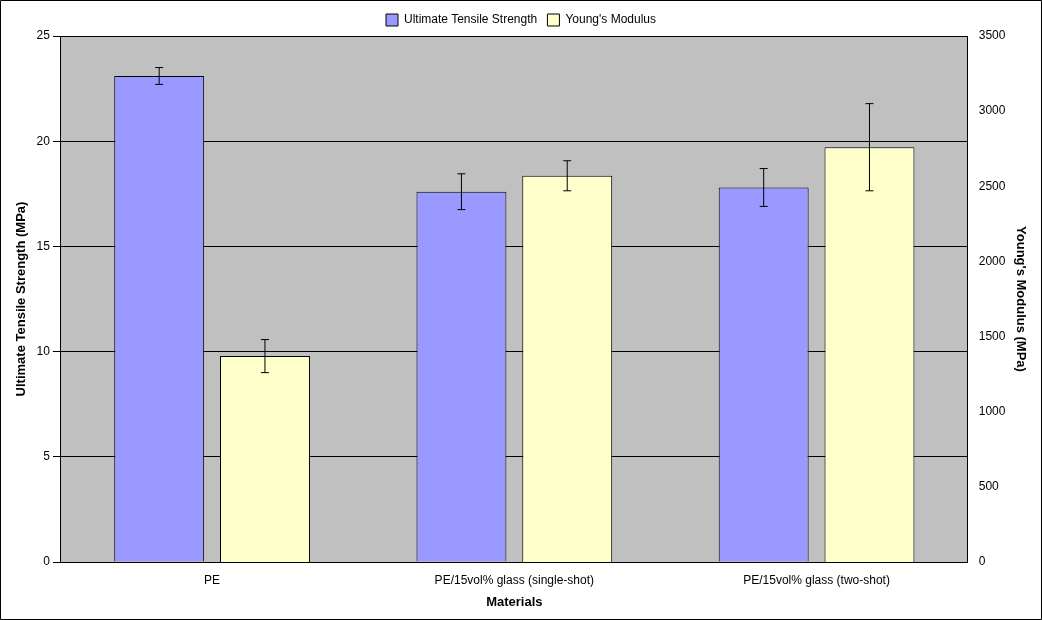  I want to click on y-tick-label: 0, so click(47, 561).